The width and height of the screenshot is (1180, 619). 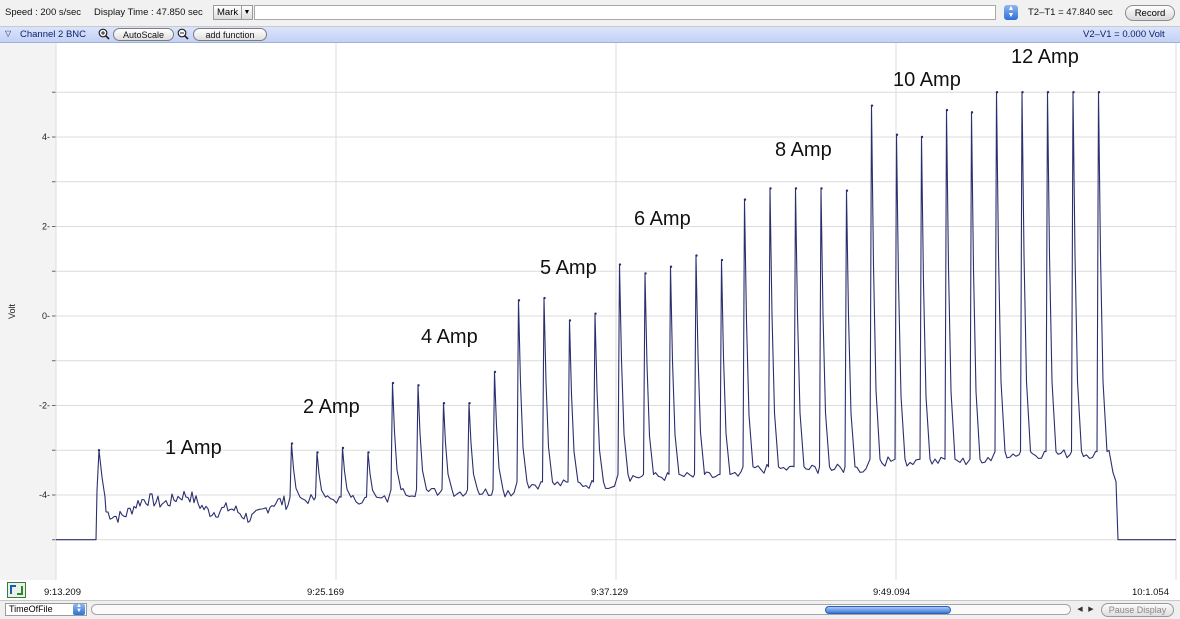 What do you see at coordinates (1137, 610) in the screenshot?
I see `pause-display-button: Pause Display` at bounding box center [1137, 610].